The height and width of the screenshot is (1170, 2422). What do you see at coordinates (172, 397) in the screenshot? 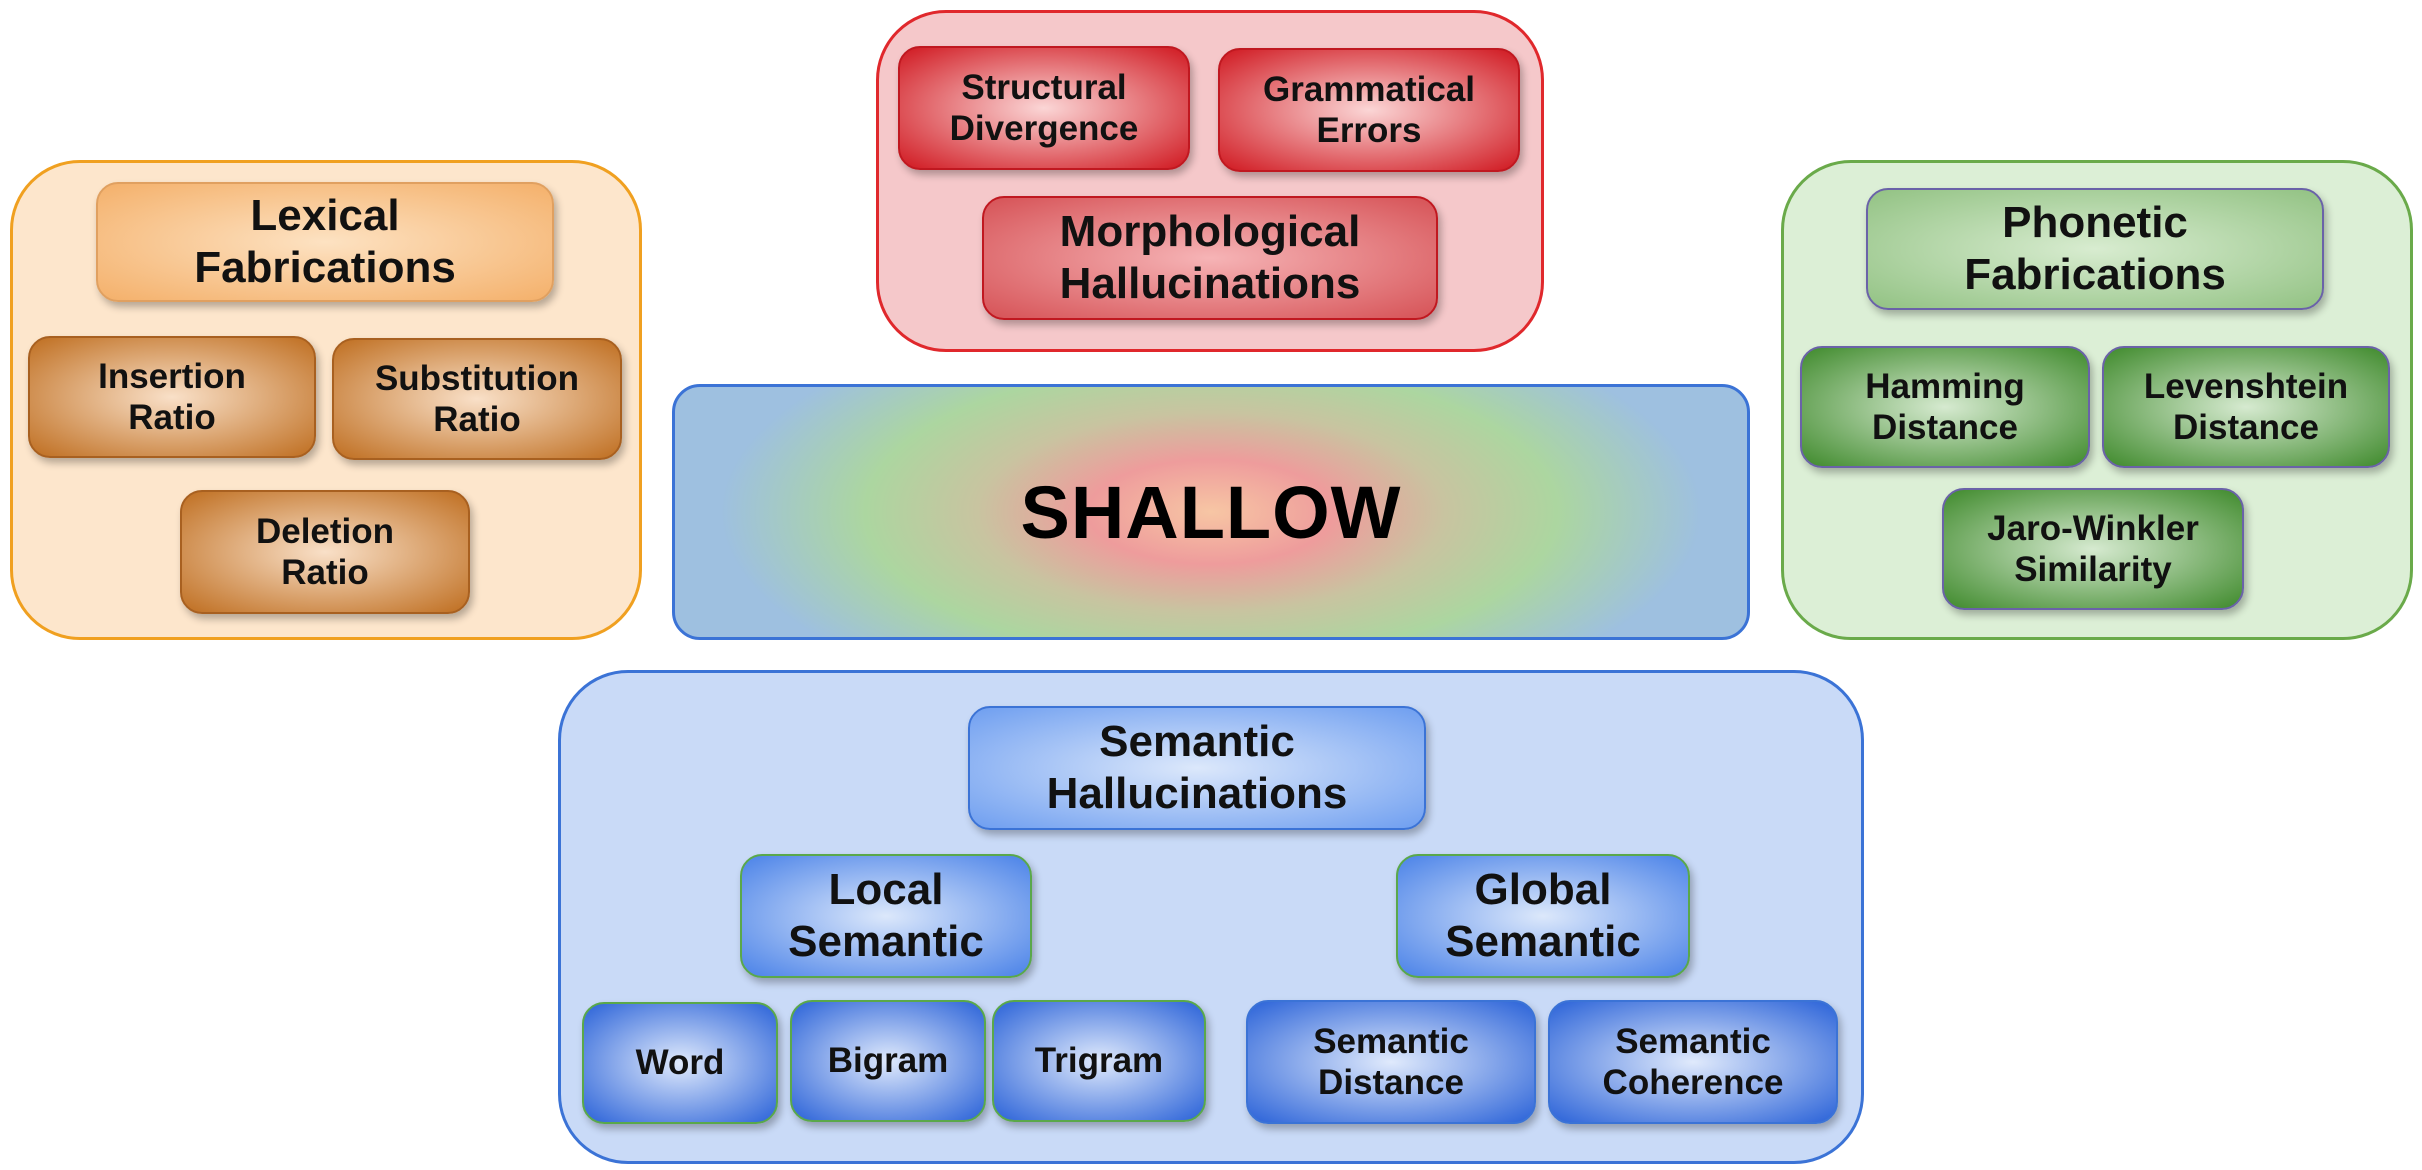
I see `insertion-ratio-box: Insertion Ratio` at bounding box center [172, 397].